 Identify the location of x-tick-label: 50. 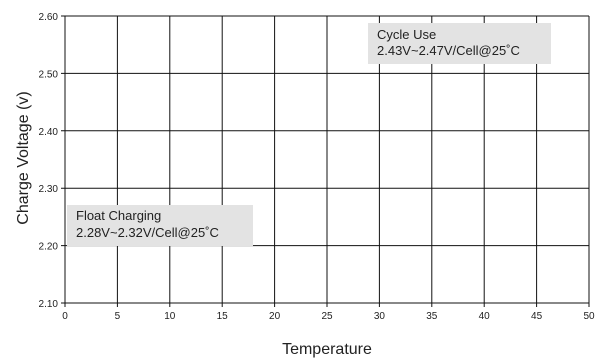
(589, 316).